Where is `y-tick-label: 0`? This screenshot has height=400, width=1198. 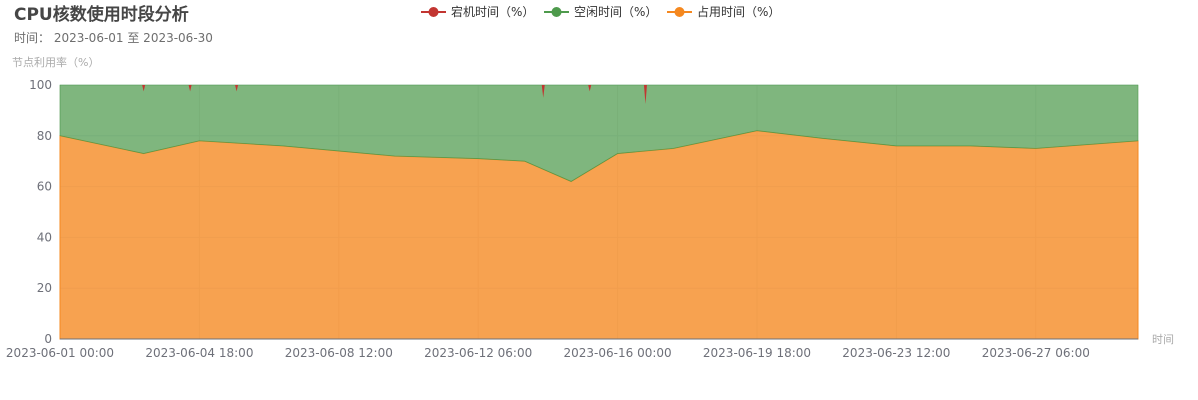
y-tick-label: 0 is located at coordinates (48, 339).